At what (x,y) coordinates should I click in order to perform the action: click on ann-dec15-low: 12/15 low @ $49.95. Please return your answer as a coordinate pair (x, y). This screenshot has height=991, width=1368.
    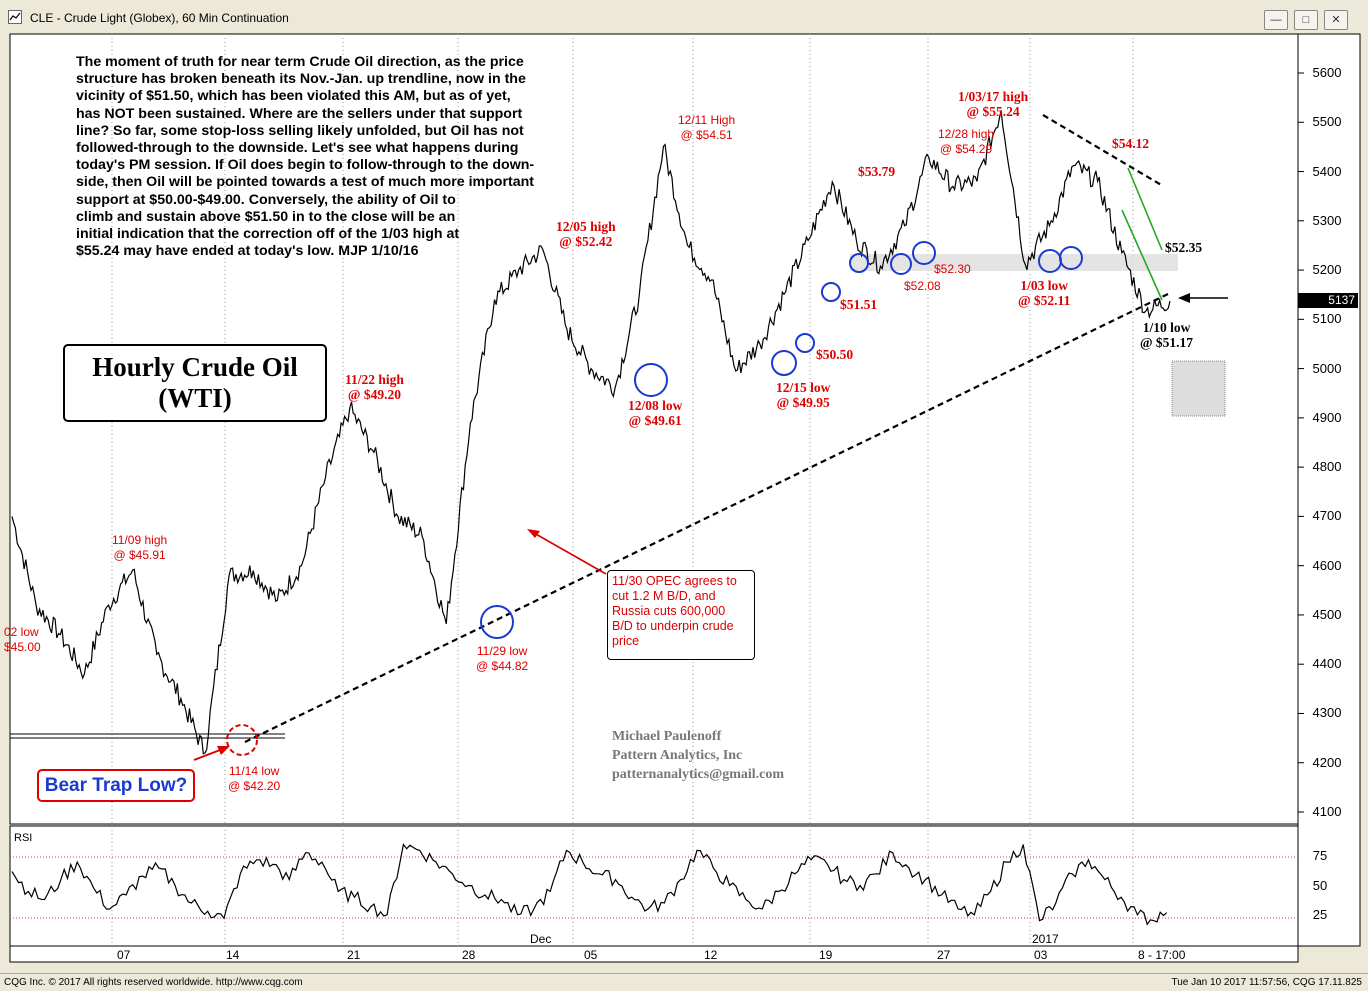
    Looking at the image, I should click on (803, 395).